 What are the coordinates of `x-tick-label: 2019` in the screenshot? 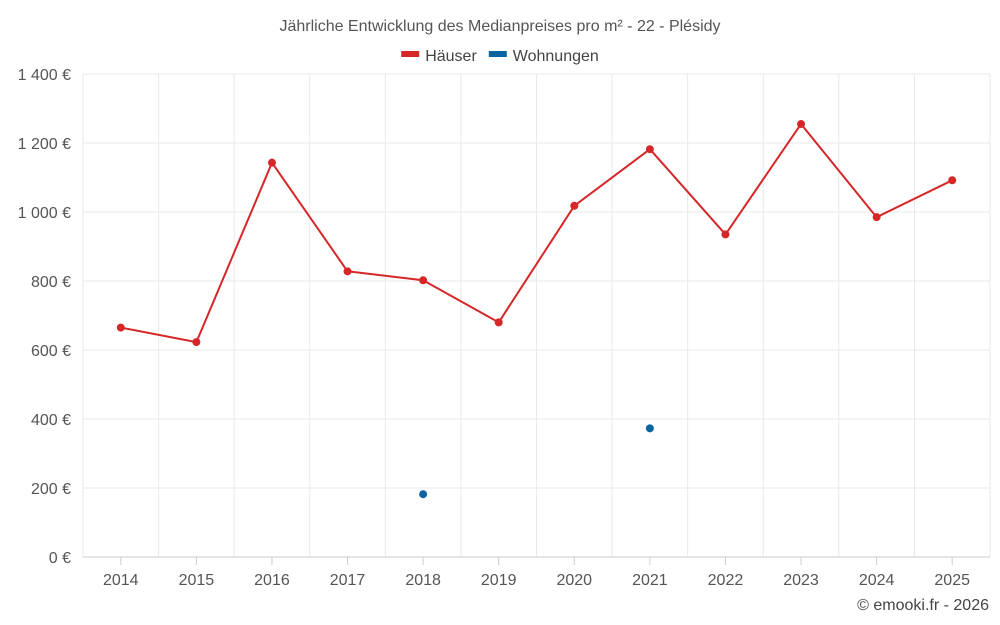 It's located at (499, 580).